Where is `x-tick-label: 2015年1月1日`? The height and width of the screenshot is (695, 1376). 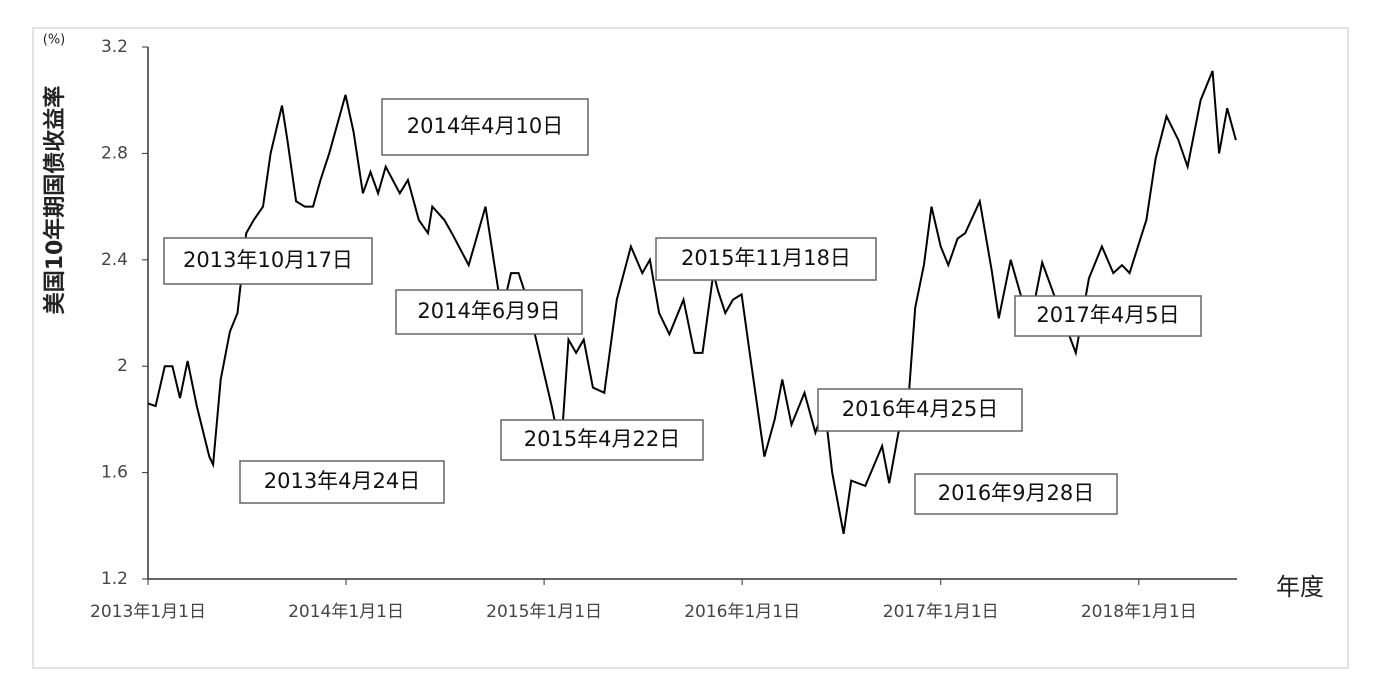
x-tick-label: 2015年1月1日 is located at coordinates (544, 612).